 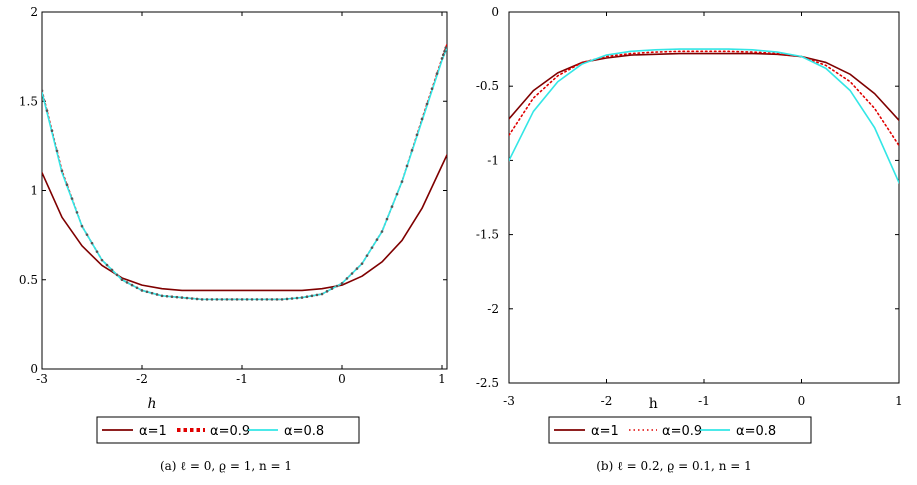 I want to click on y-tick-label: -1, so click(x=493, y=160).